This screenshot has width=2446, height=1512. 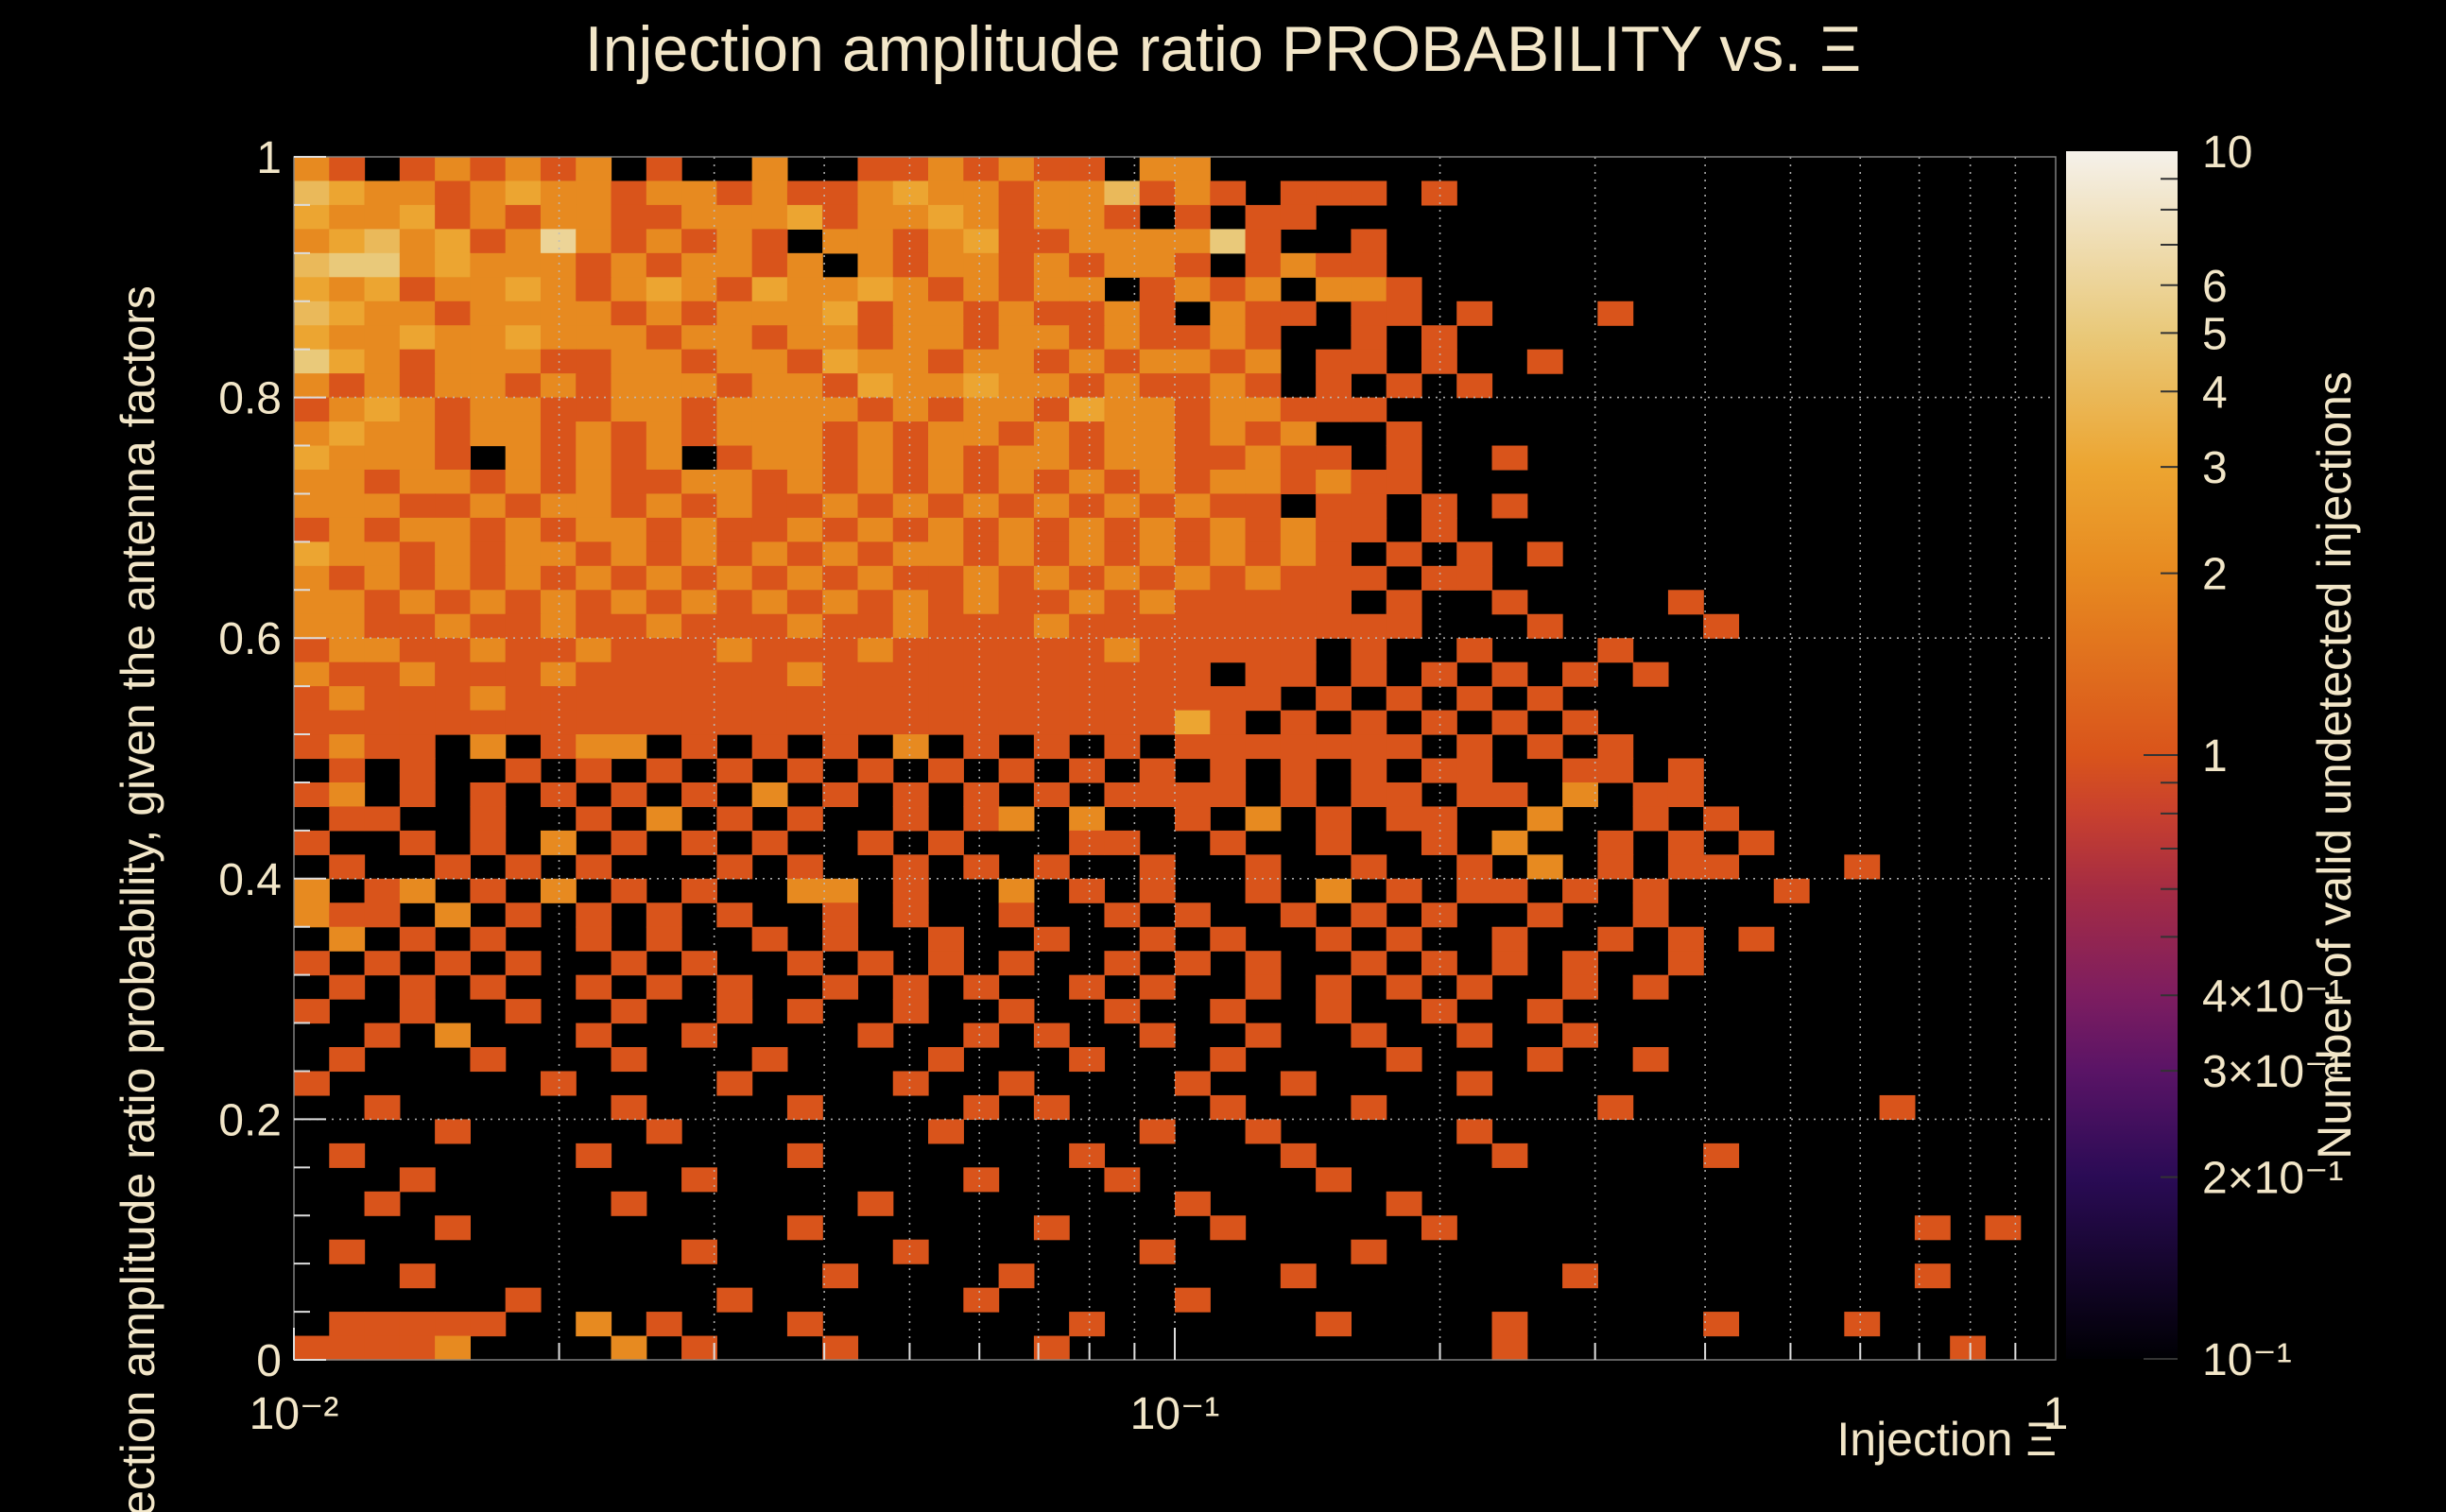 What do you see at coordinates (2215, 468) in the screenshot?
I see `colorbar-tick-label: 3` at bounding box center [2215, 468].